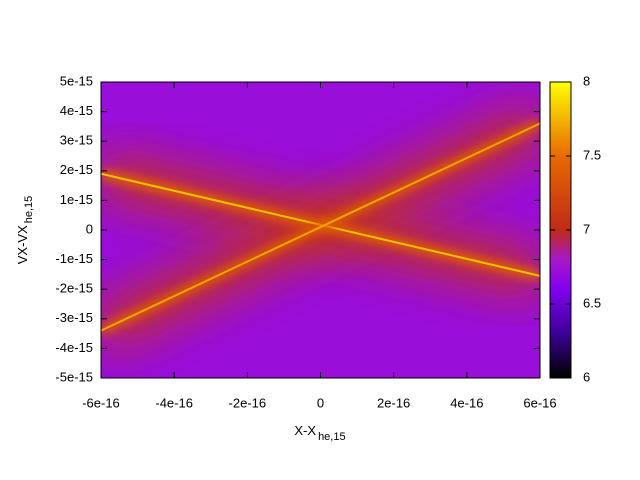  Describe the element at coordinates (393, 402) in the screenshot. I see `x-tick-label: 2e-16` at that location.